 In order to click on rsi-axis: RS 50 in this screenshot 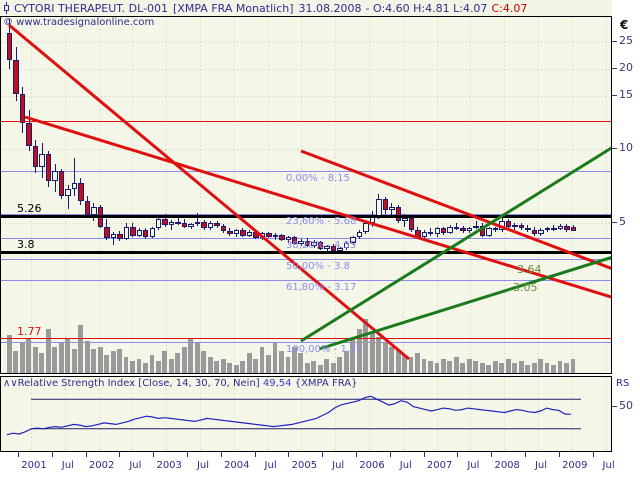, I will do `click(626, 414)`.